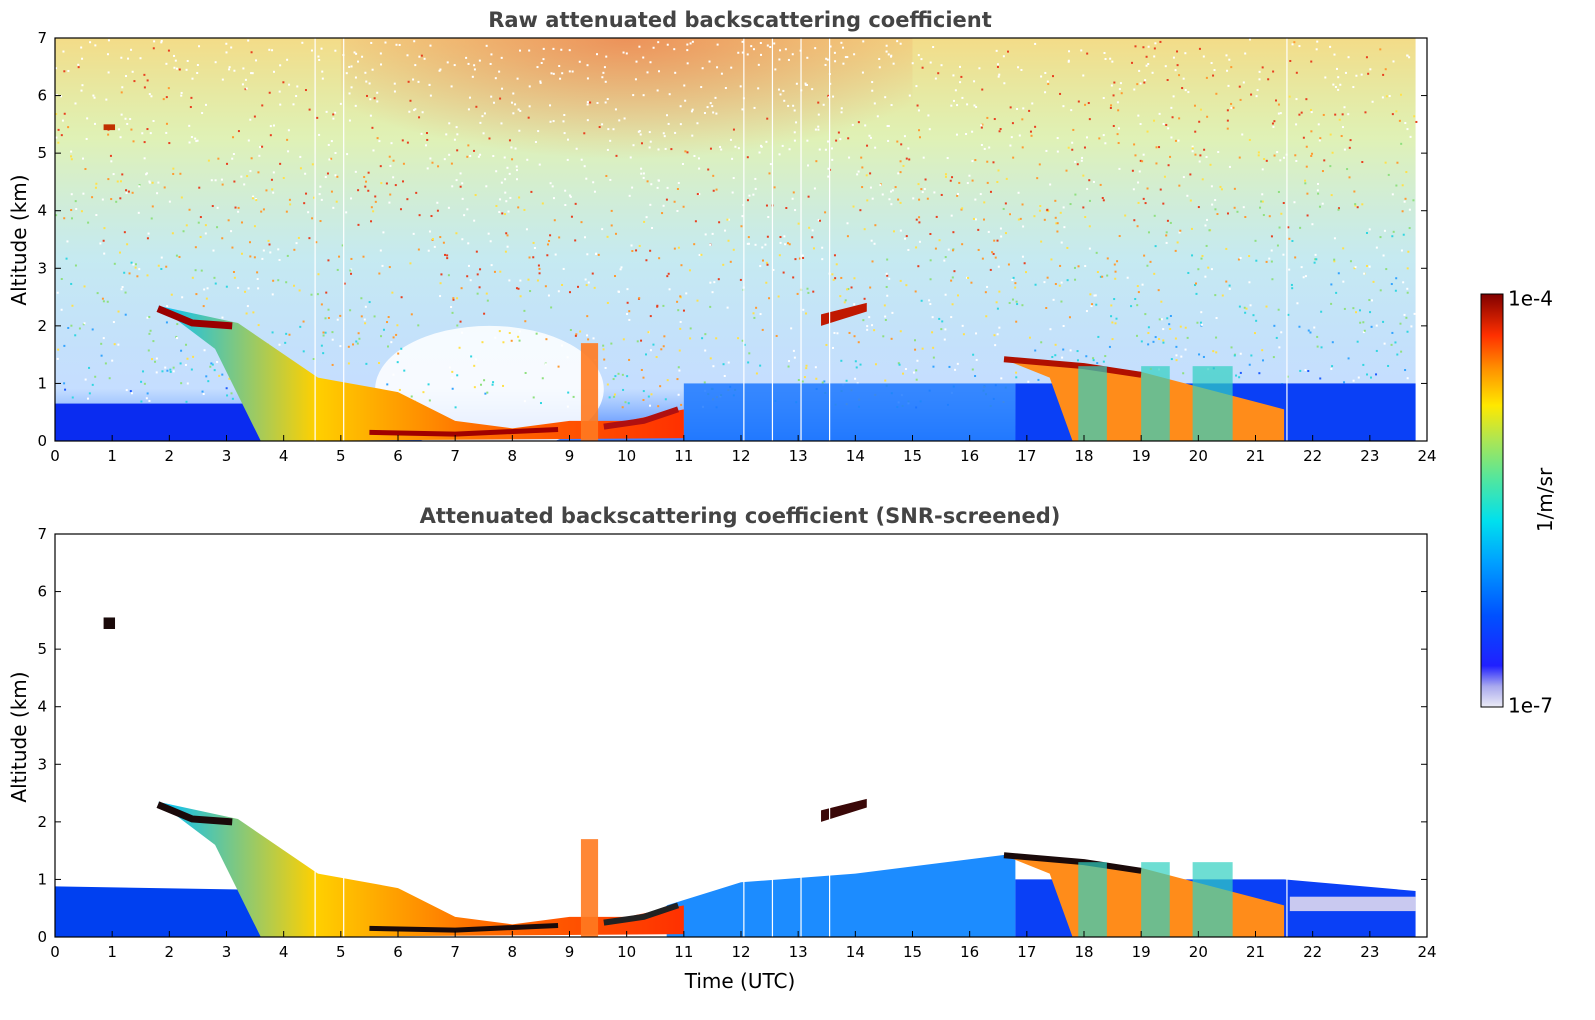  I want to click on late-morning-layer, so click(641, 914).